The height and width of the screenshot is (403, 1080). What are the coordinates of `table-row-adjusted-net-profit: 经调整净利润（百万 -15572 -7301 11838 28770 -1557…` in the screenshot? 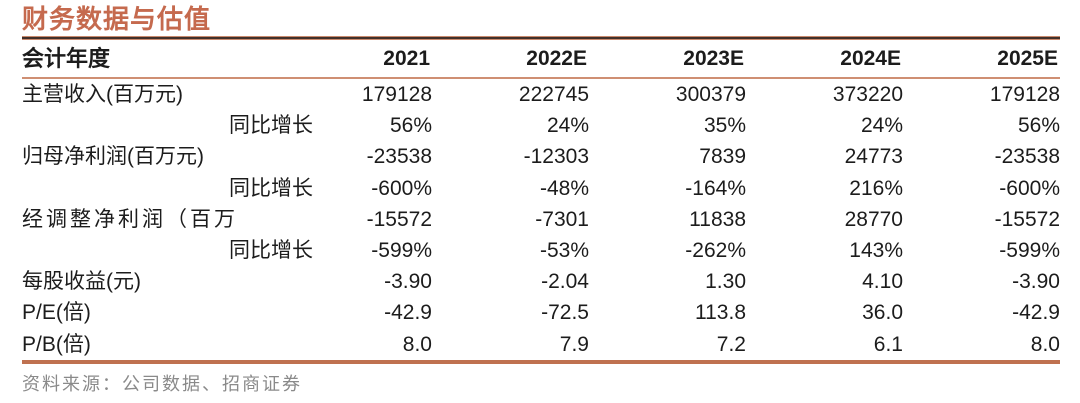 It's located at (541, 219).